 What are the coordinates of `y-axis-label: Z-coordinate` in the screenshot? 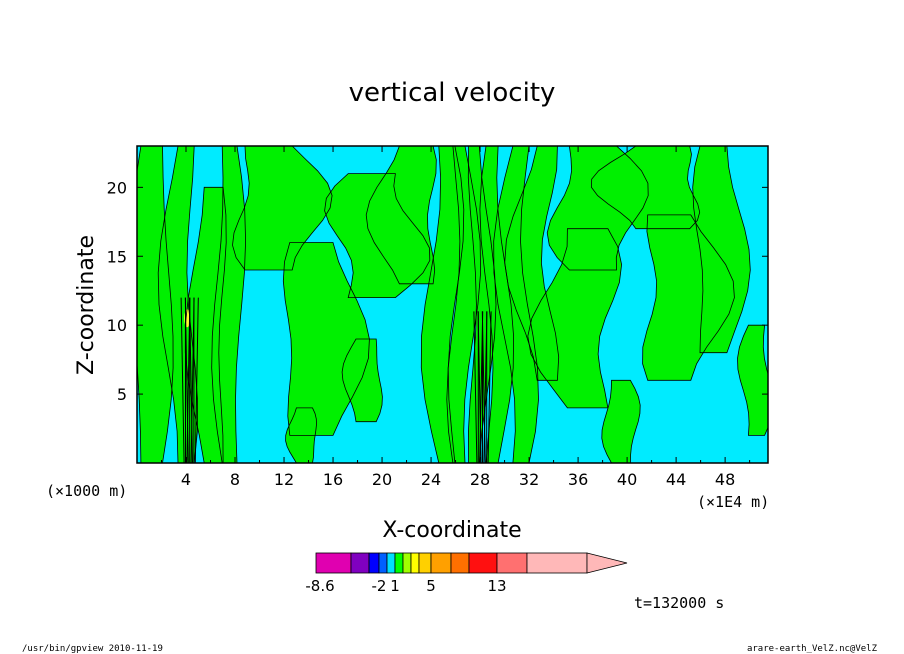 It's located at (86, 305).